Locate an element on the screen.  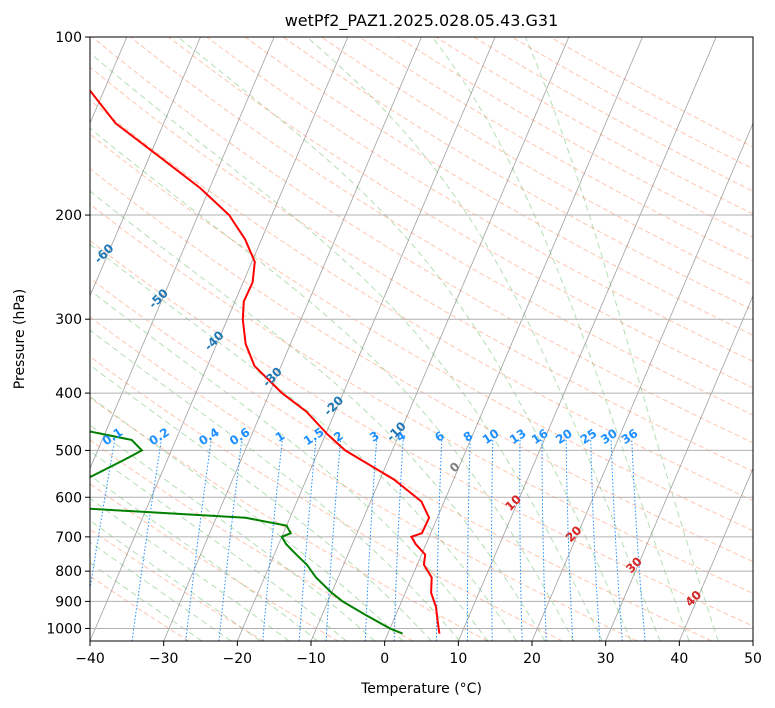
mixing-ratio-label: 1 is located at coordinates (280, 436).